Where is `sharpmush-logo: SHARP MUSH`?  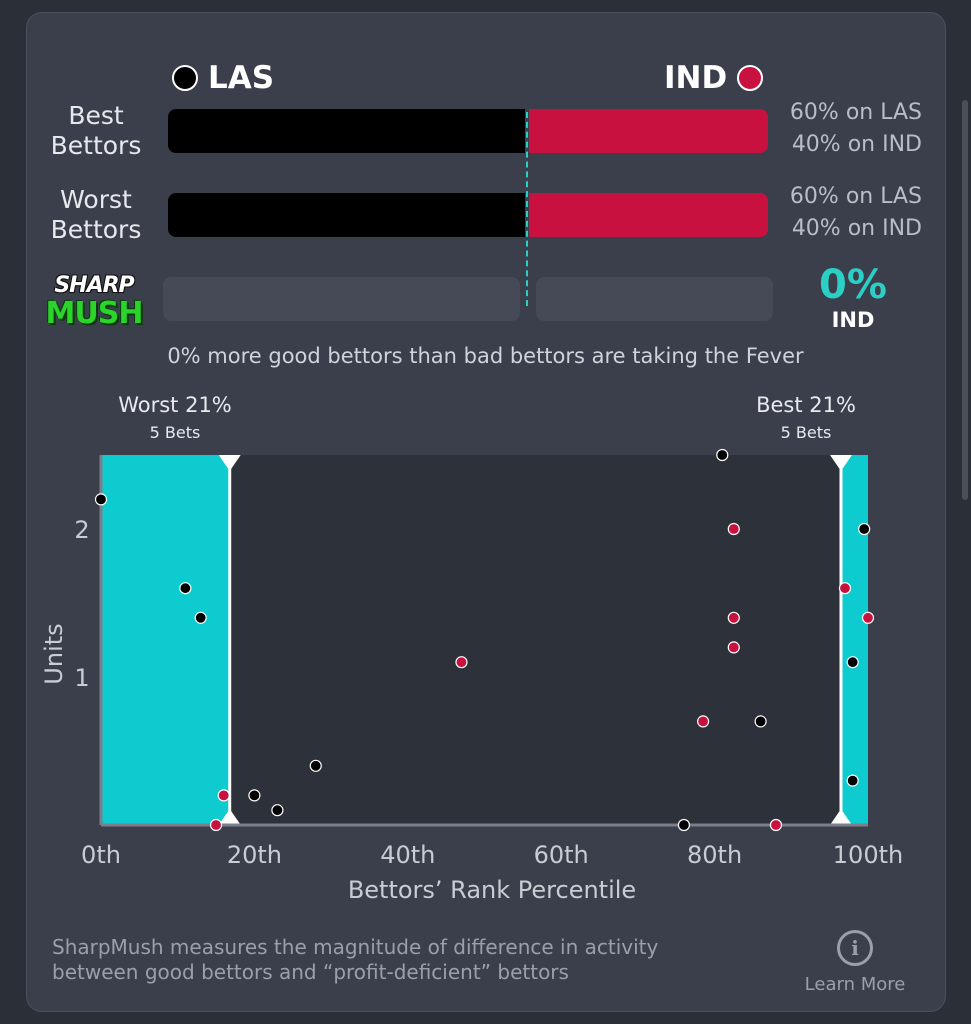
sharpmush-logo: SHARP MUSH is located at coordinates (94, 302).